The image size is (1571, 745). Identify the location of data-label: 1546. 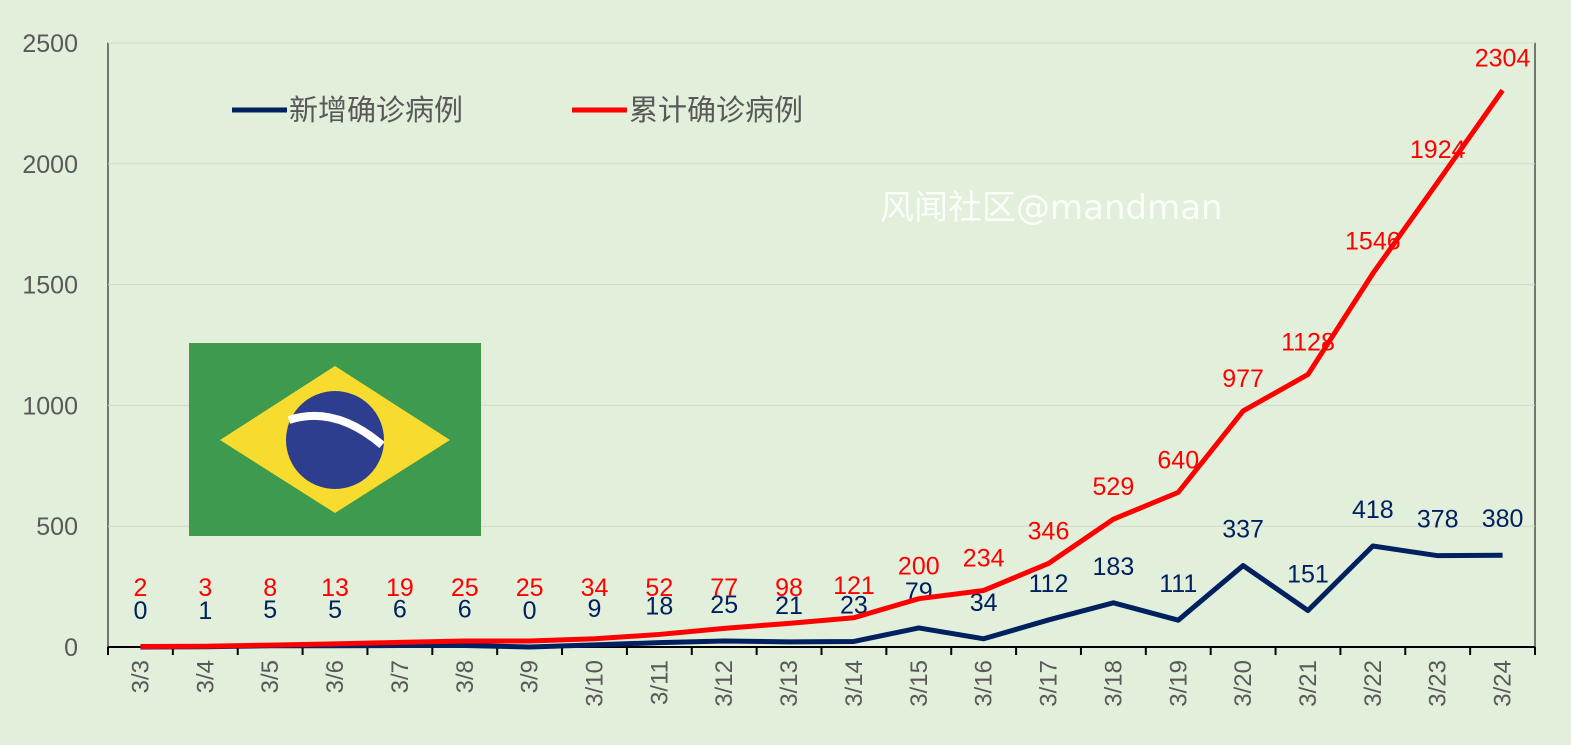
(1373, 241).